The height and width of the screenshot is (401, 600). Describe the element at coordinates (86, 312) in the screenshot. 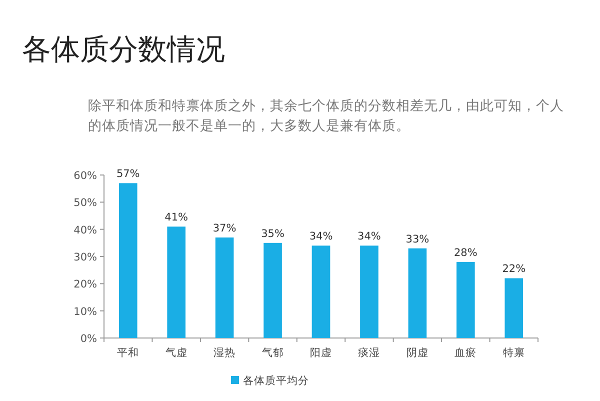

I see `y-tick-label: 10%` at that location.